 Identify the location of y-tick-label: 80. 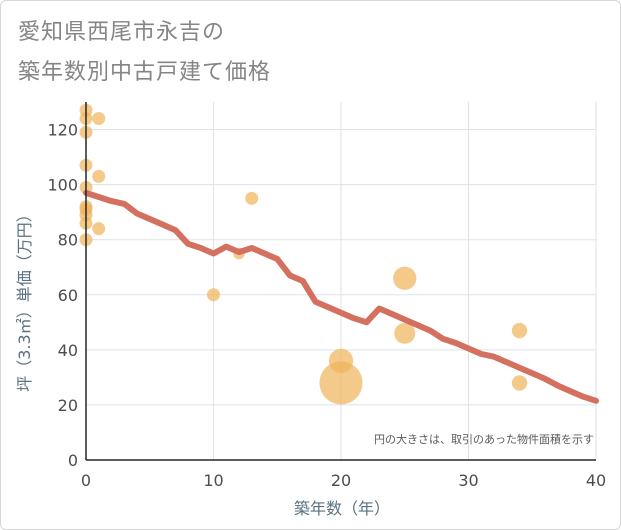
(68, 240).